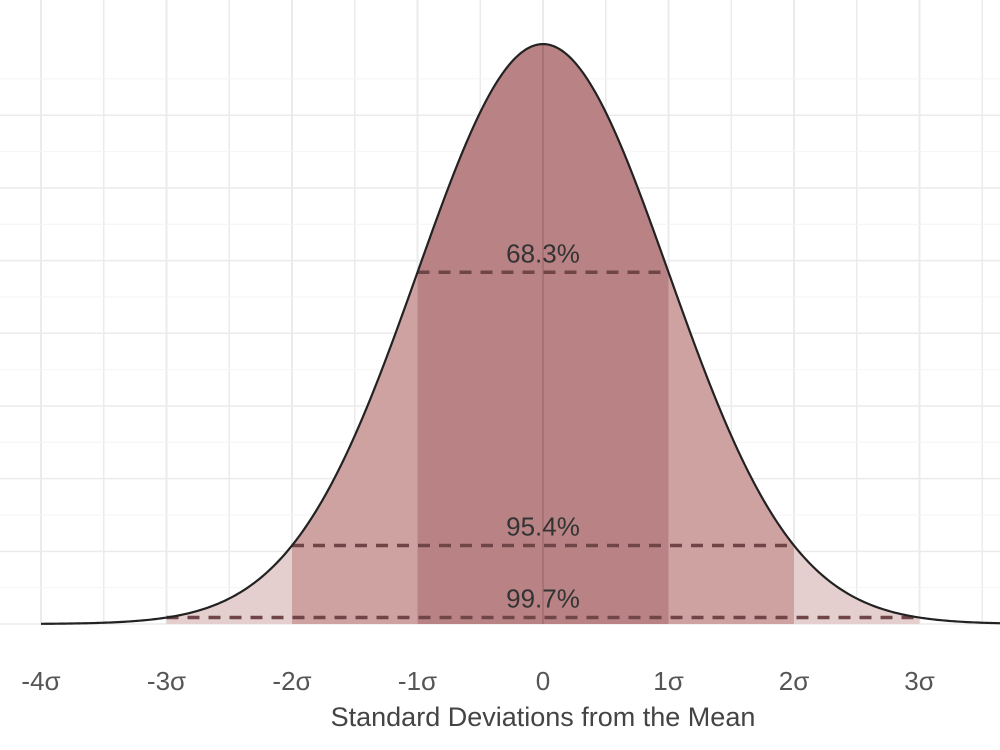 This screenshot has height=750, width=1000. What do you see at coordinates (417, 681) in the screenshot?
I see `x-tick-label: -1σ` at bounding box center [417, 681].